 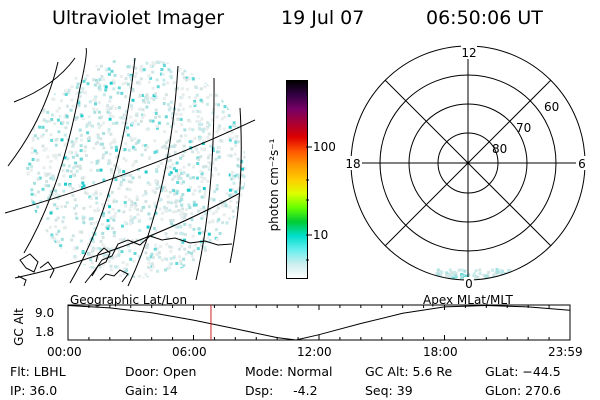 What do you see at coordinates (189, 352) in the screenshot?
I see `x-tick-06-00: 06:00` at bounding box center [189, 352].